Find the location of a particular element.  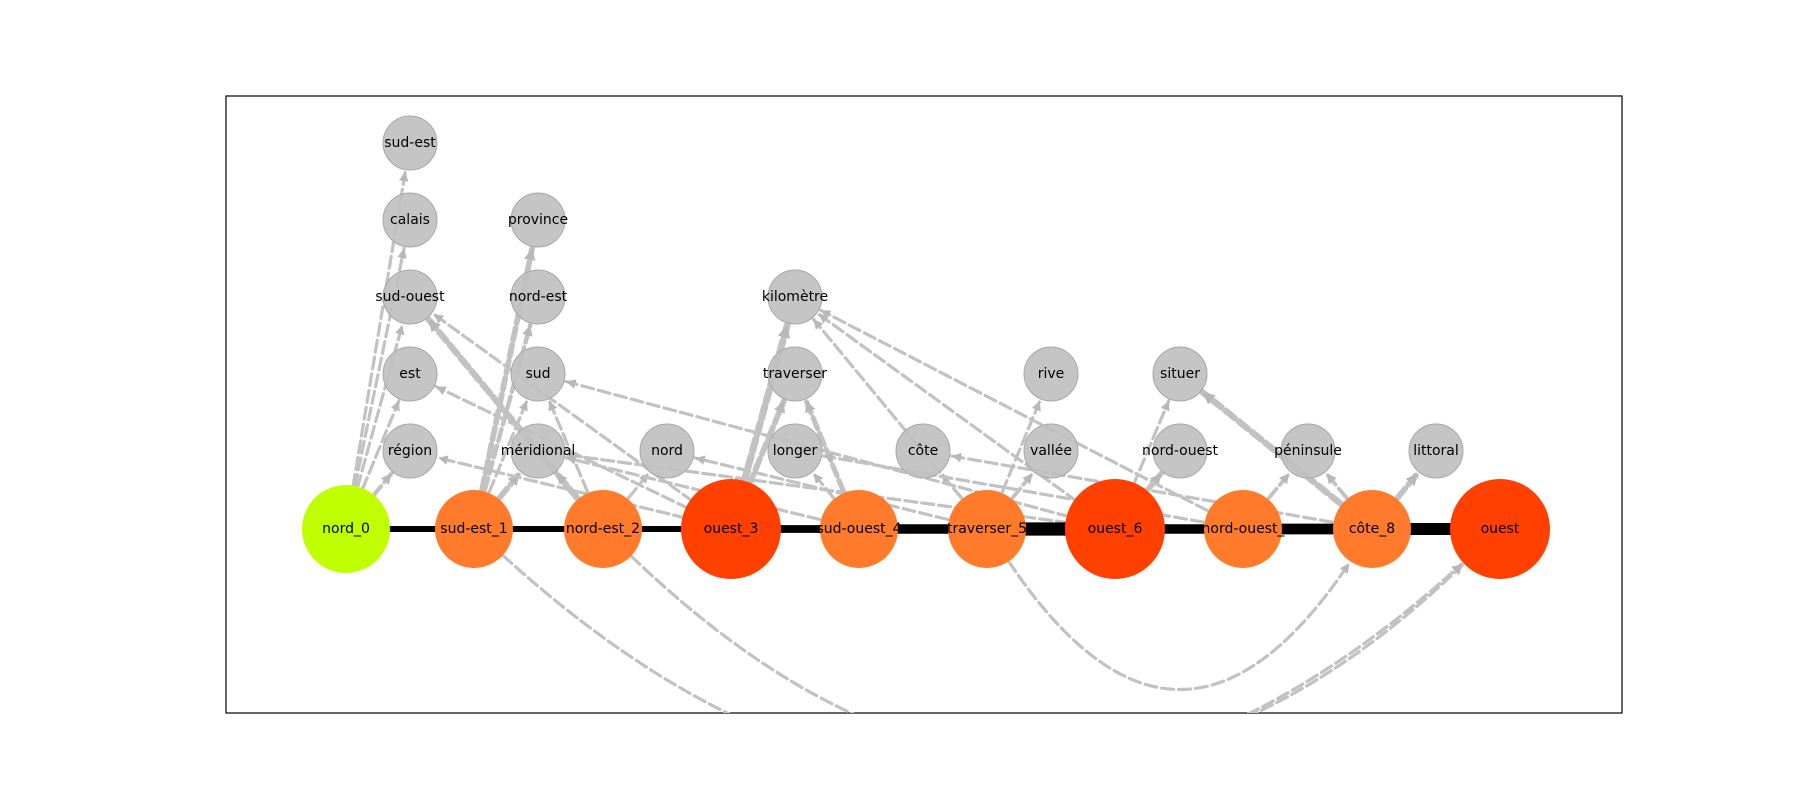

node-label-ouest: ouest is located at coordinates (1500, 529).